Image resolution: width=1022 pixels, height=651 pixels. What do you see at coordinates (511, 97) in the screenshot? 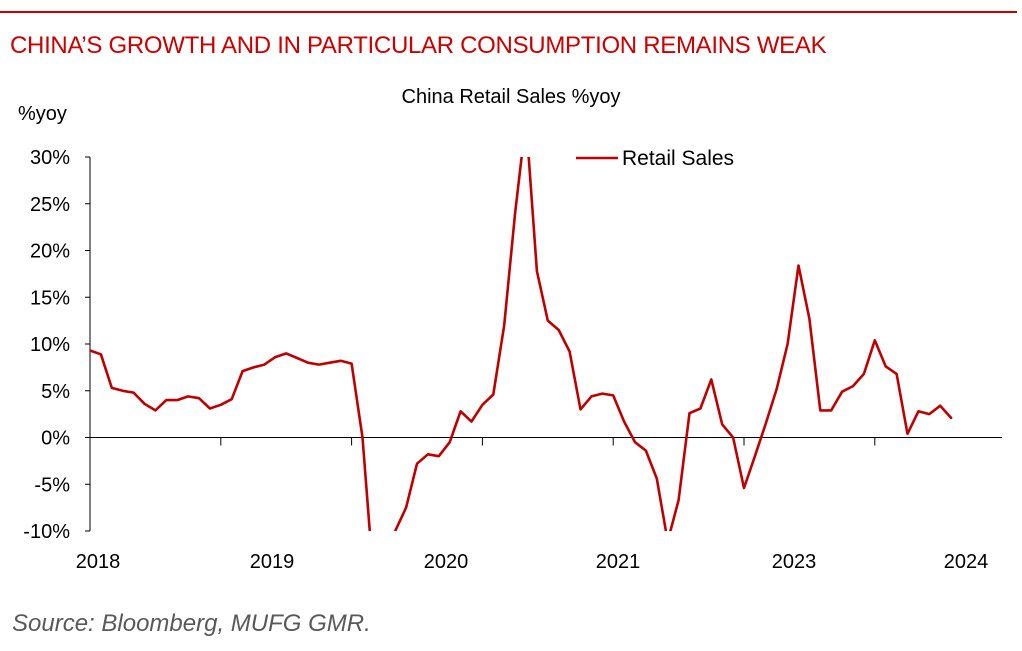
I see `chart-title: China Retail Sales %yoy` at bounding box center [511, 97].